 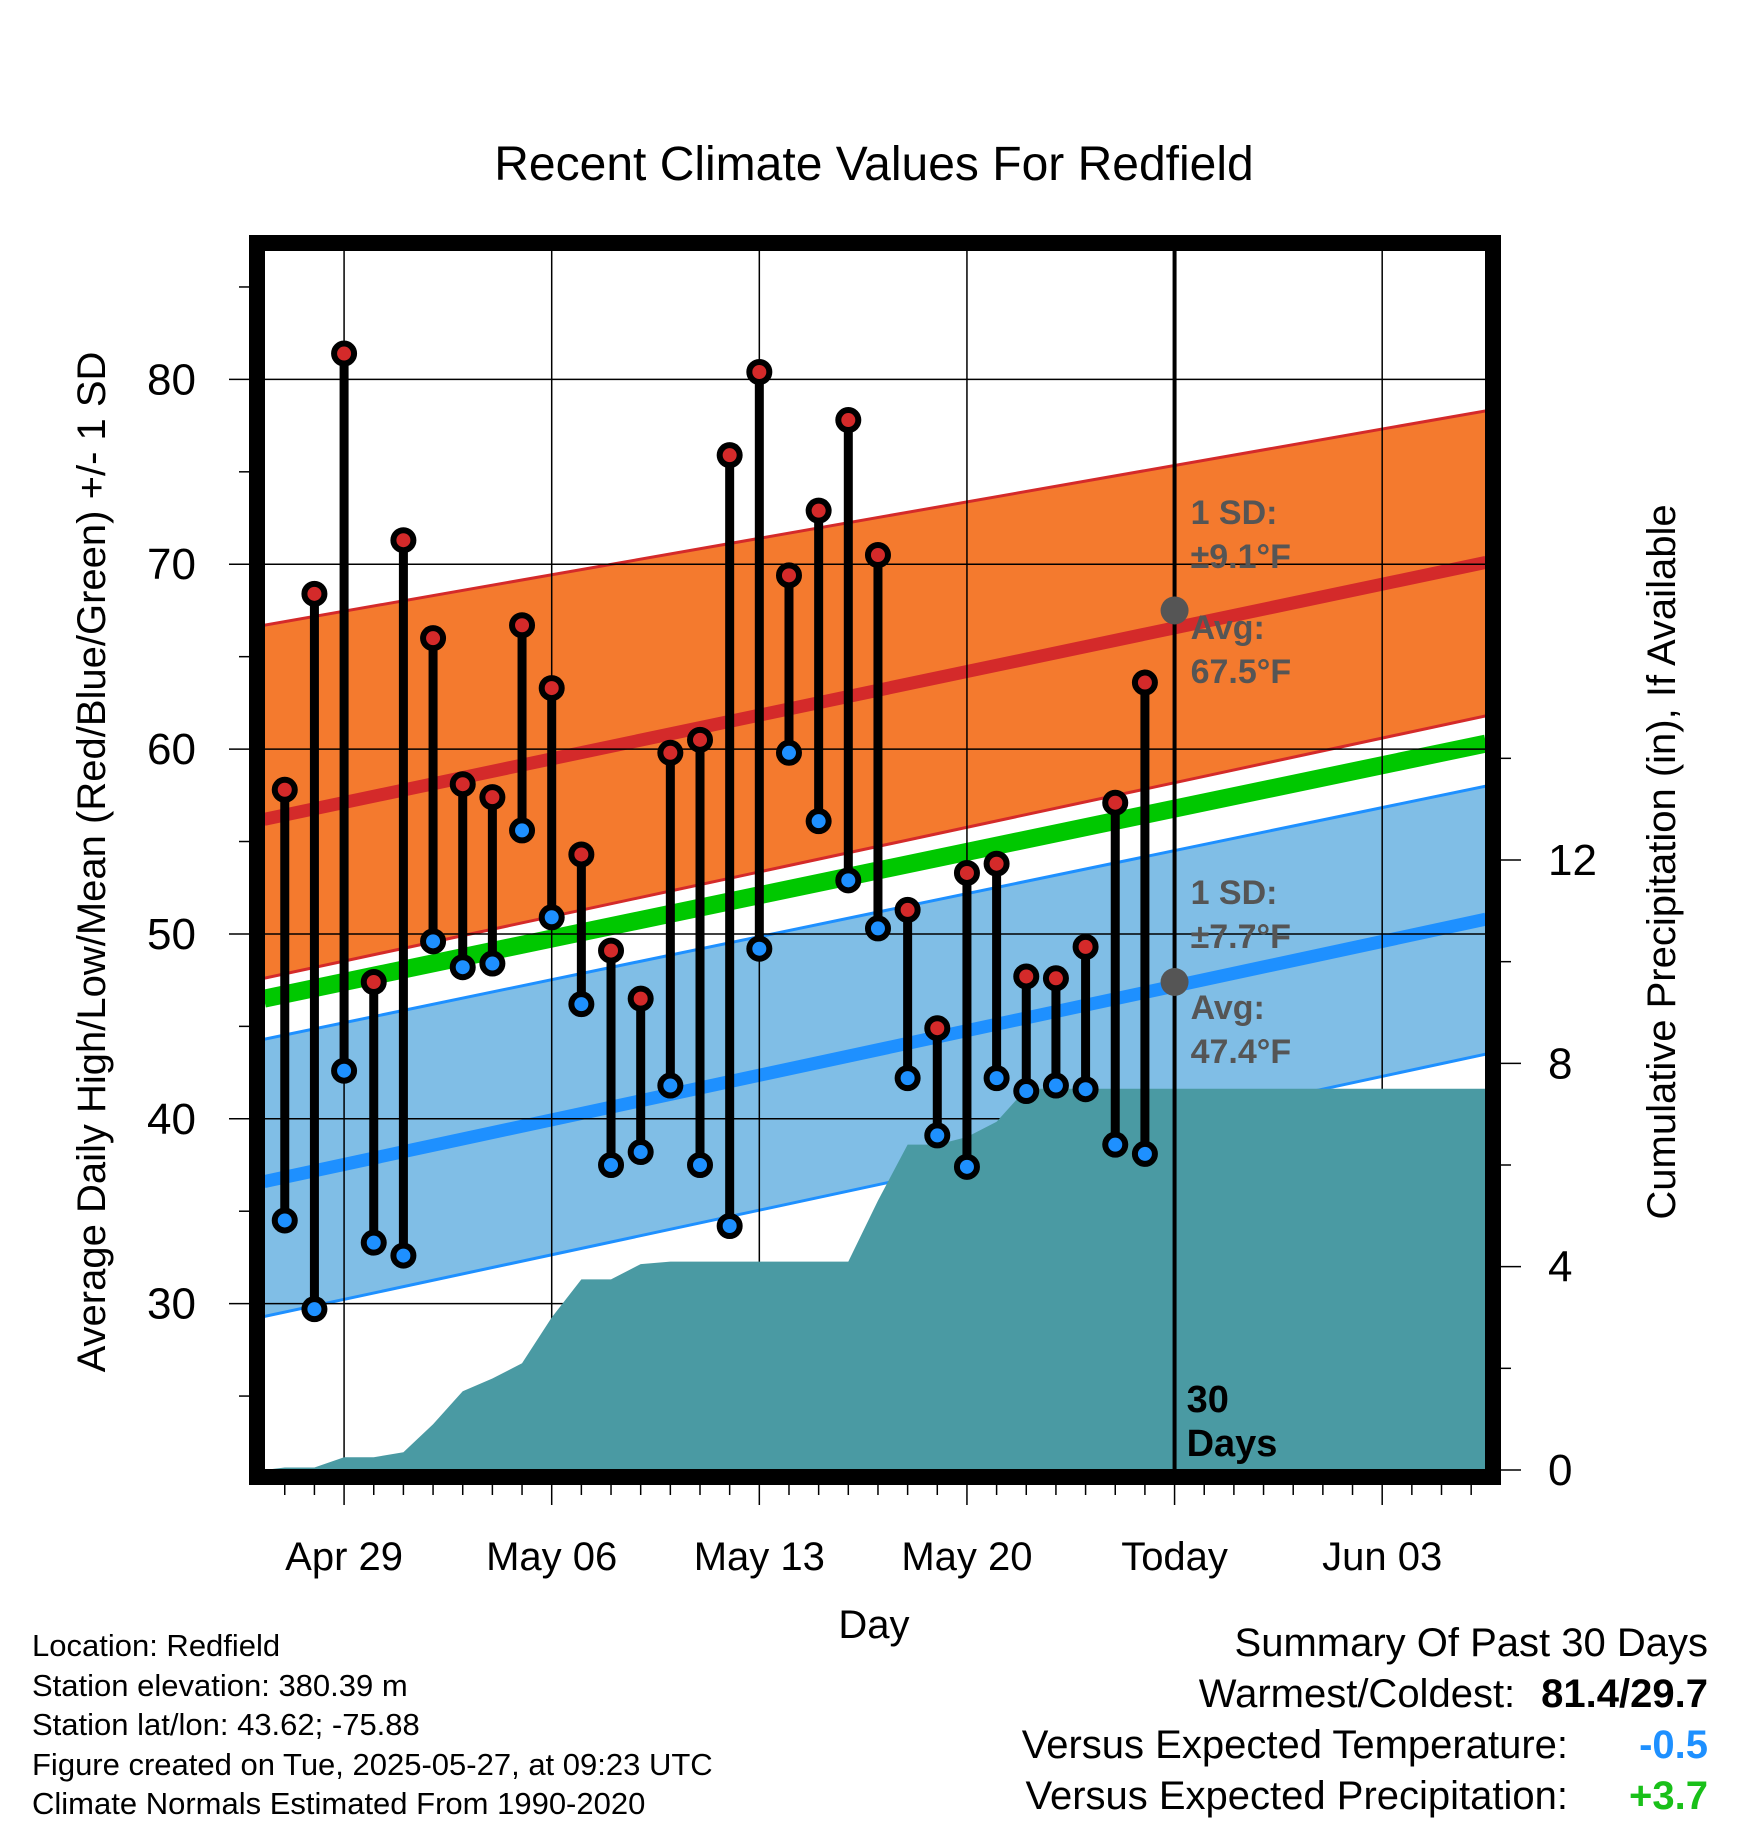 What do you see at coordinates (1382, 1557) in the screenshot?
I see `x-tick-label-5: Jun 03` at bounding box center [1382, 1557].